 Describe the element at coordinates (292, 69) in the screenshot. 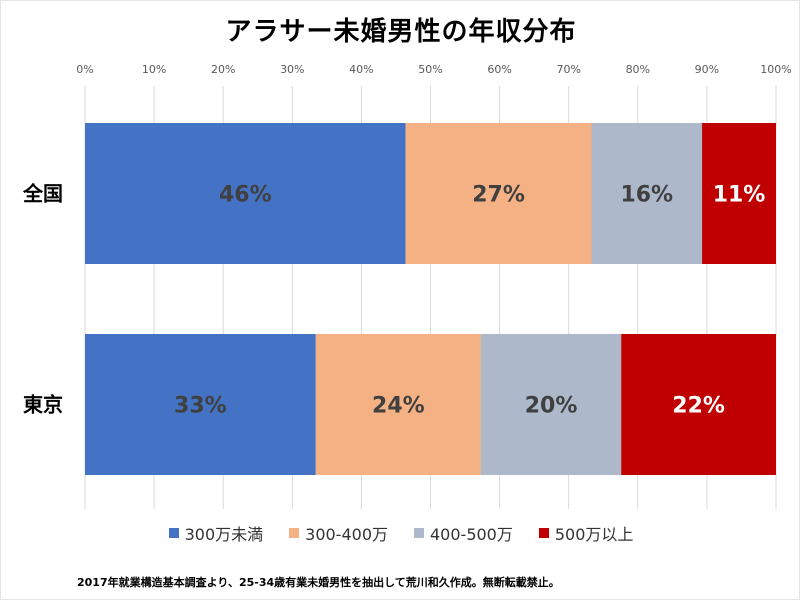

I see `x-tick-label: 30%` at that location.